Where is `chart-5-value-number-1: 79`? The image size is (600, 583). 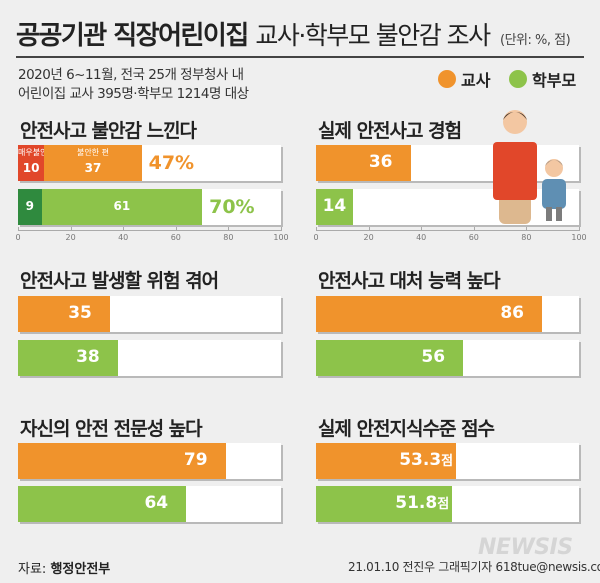
chart-5-value-number-1: 79 is located at coordinates (195, 460).